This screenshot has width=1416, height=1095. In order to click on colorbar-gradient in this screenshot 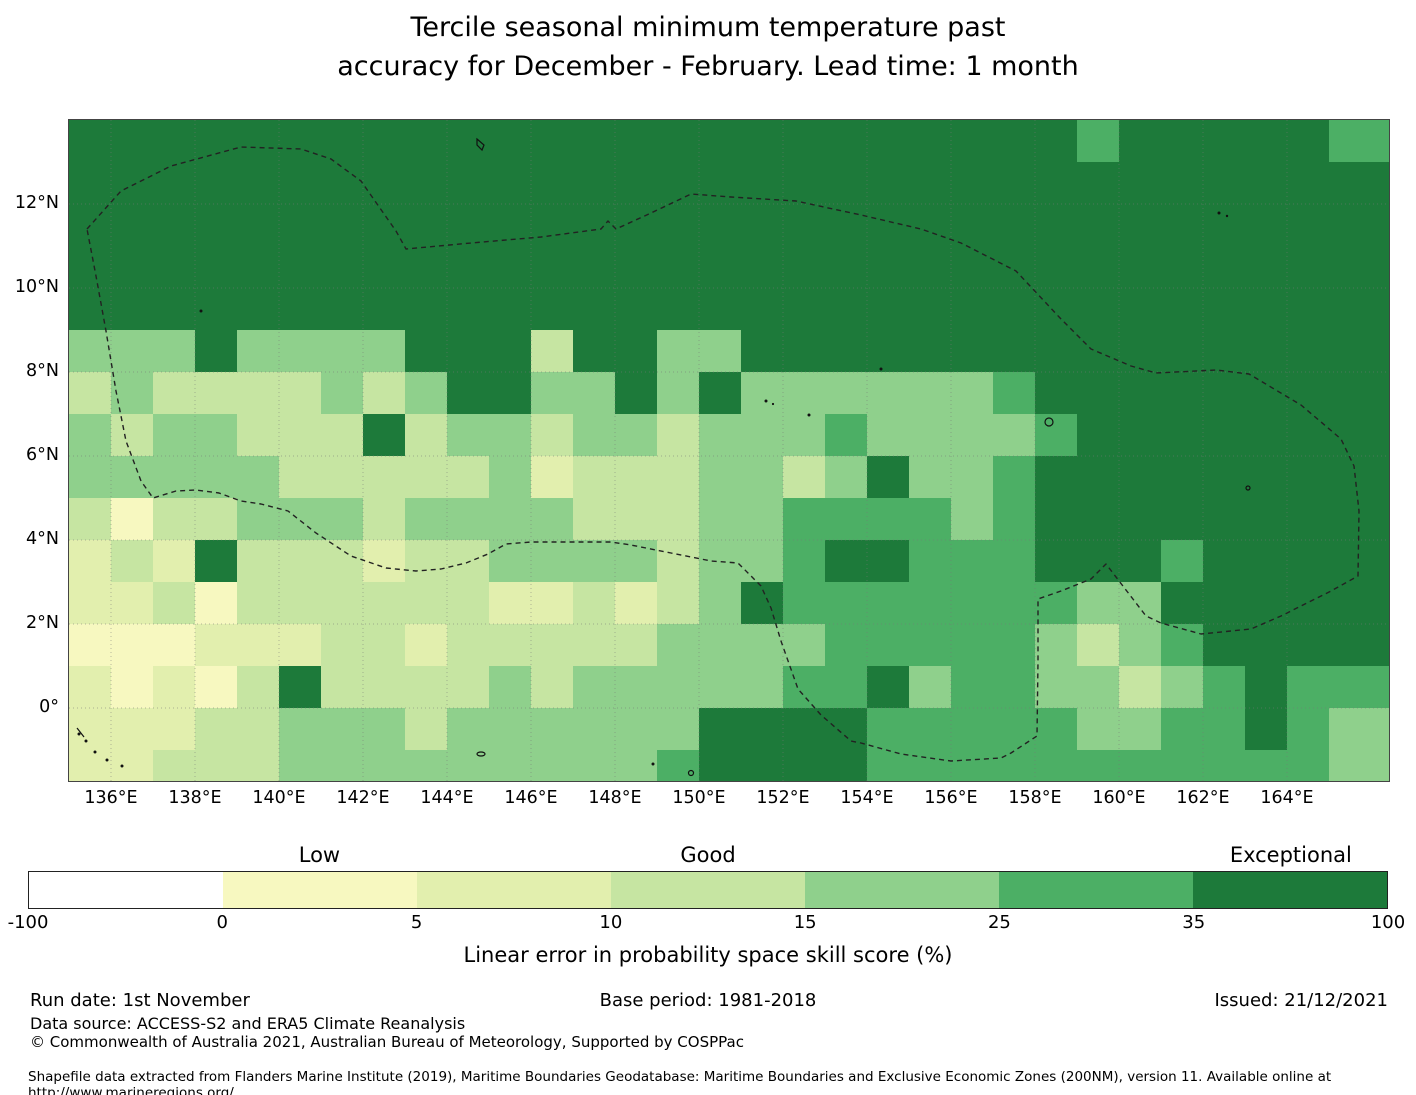, I will do `click(708, 890)`.